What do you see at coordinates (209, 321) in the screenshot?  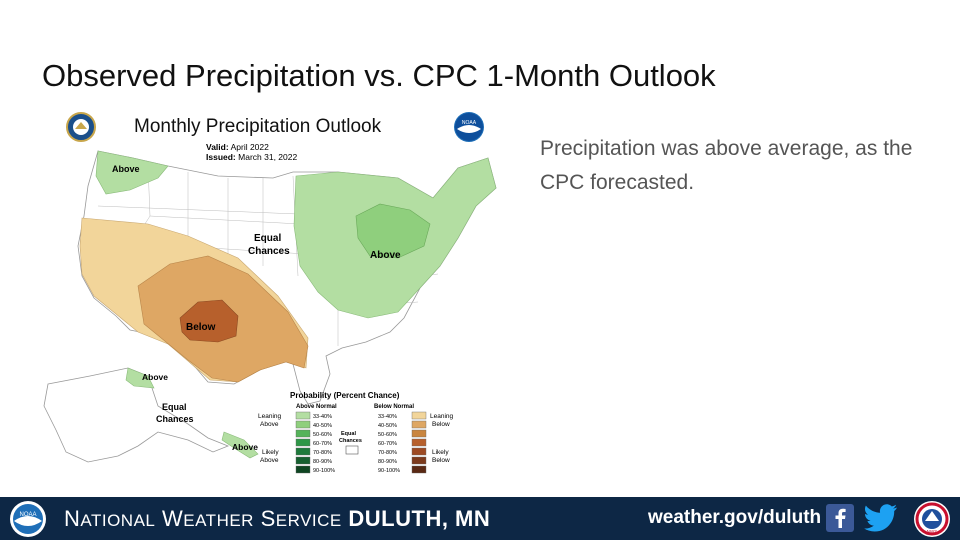 I see `below-strong-region` at bounding box center [209, 321].